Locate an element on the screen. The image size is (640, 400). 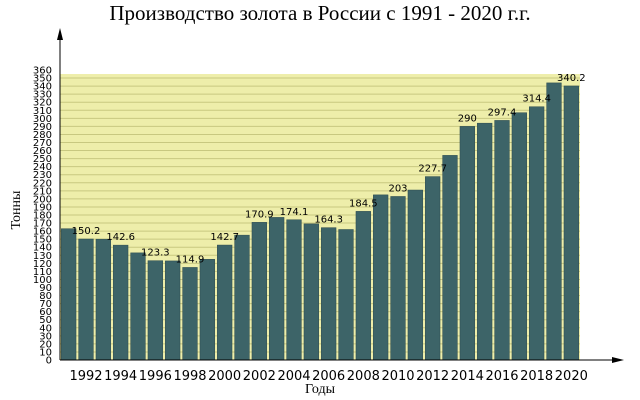
y-tick-label: 80 is located at coordinates (45, 296).